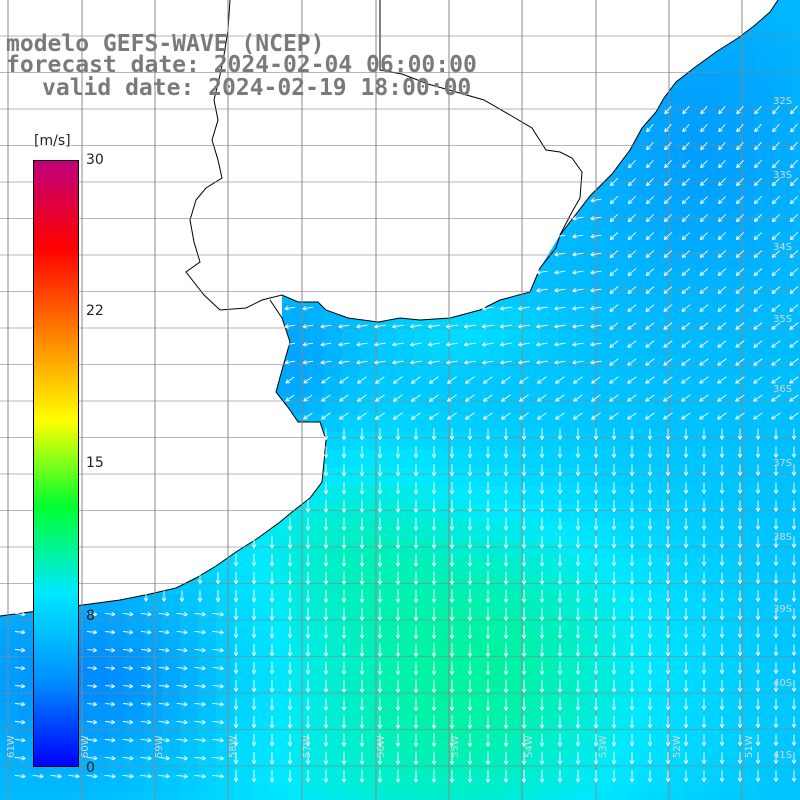  What do you see at coordinates (782, 175) in the screenshot?
I see `lat-label: 33S` at bounding box center [782, 175].